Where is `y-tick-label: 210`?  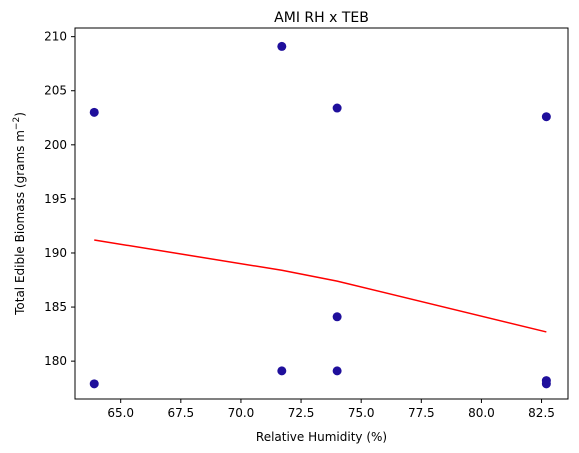
y-tick-label: 210 is located at coordinates (55, 37).